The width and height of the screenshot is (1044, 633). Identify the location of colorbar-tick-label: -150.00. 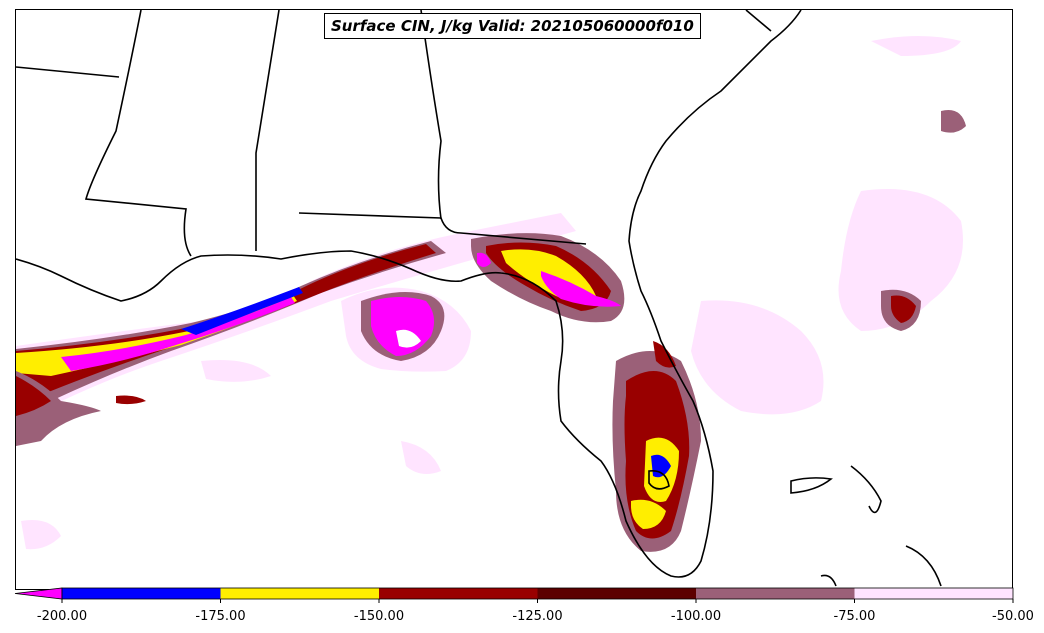
(379, 616).